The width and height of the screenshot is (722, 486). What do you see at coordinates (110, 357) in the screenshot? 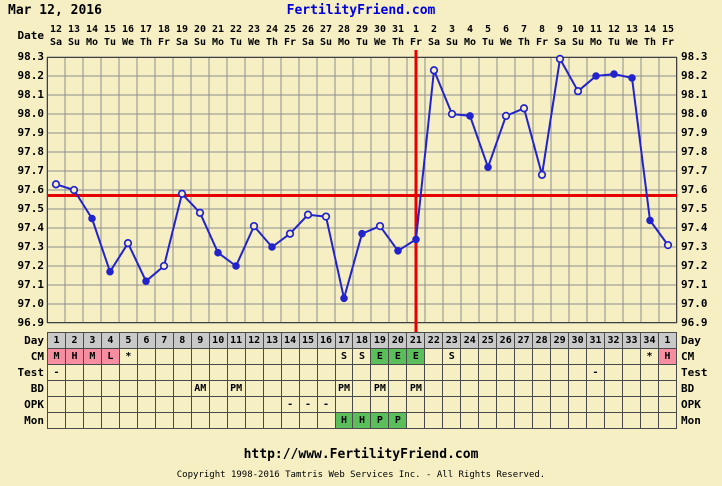
I see `cm-cell: L` at bounding box center [110, 357].